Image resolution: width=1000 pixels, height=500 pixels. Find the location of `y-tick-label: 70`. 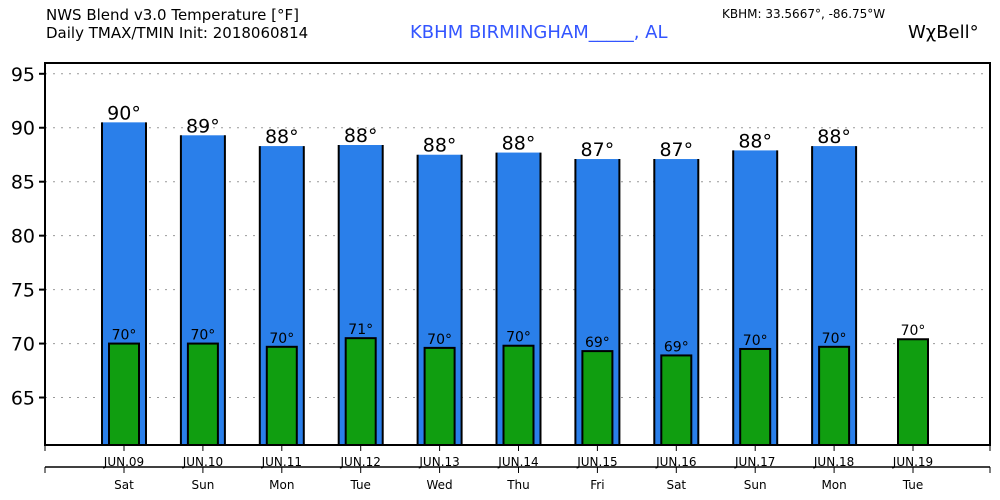

y-tick-label: 70 is located at coordinates (23, 345).